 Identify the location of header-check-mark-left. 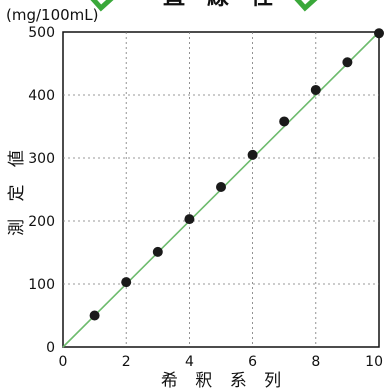
(102, 6).